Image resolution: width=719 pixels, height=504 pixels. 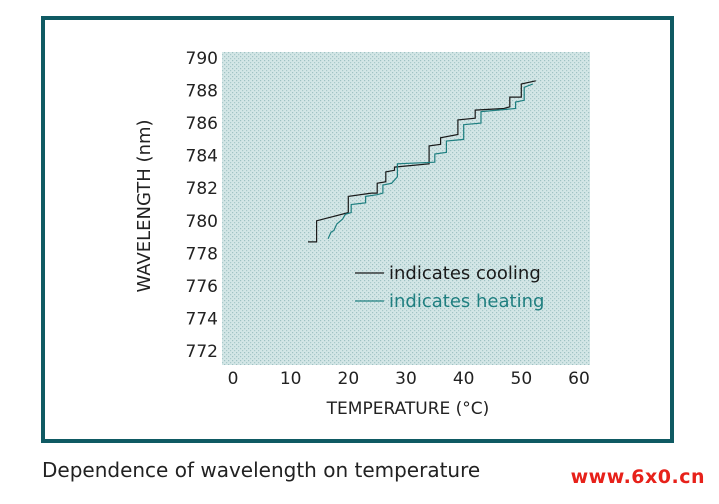 I want to click on series-layer, so click(x=422, y=161).